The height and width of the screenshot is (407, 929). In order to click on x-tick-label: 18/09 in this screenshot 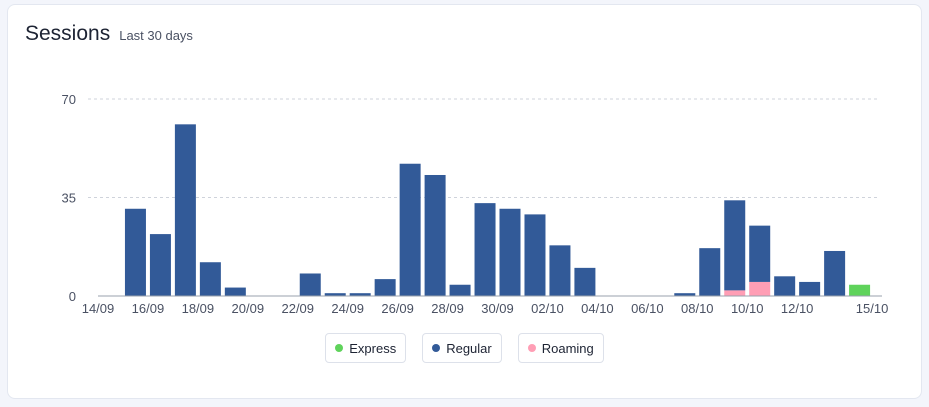, I will do `click(198, 308)`.